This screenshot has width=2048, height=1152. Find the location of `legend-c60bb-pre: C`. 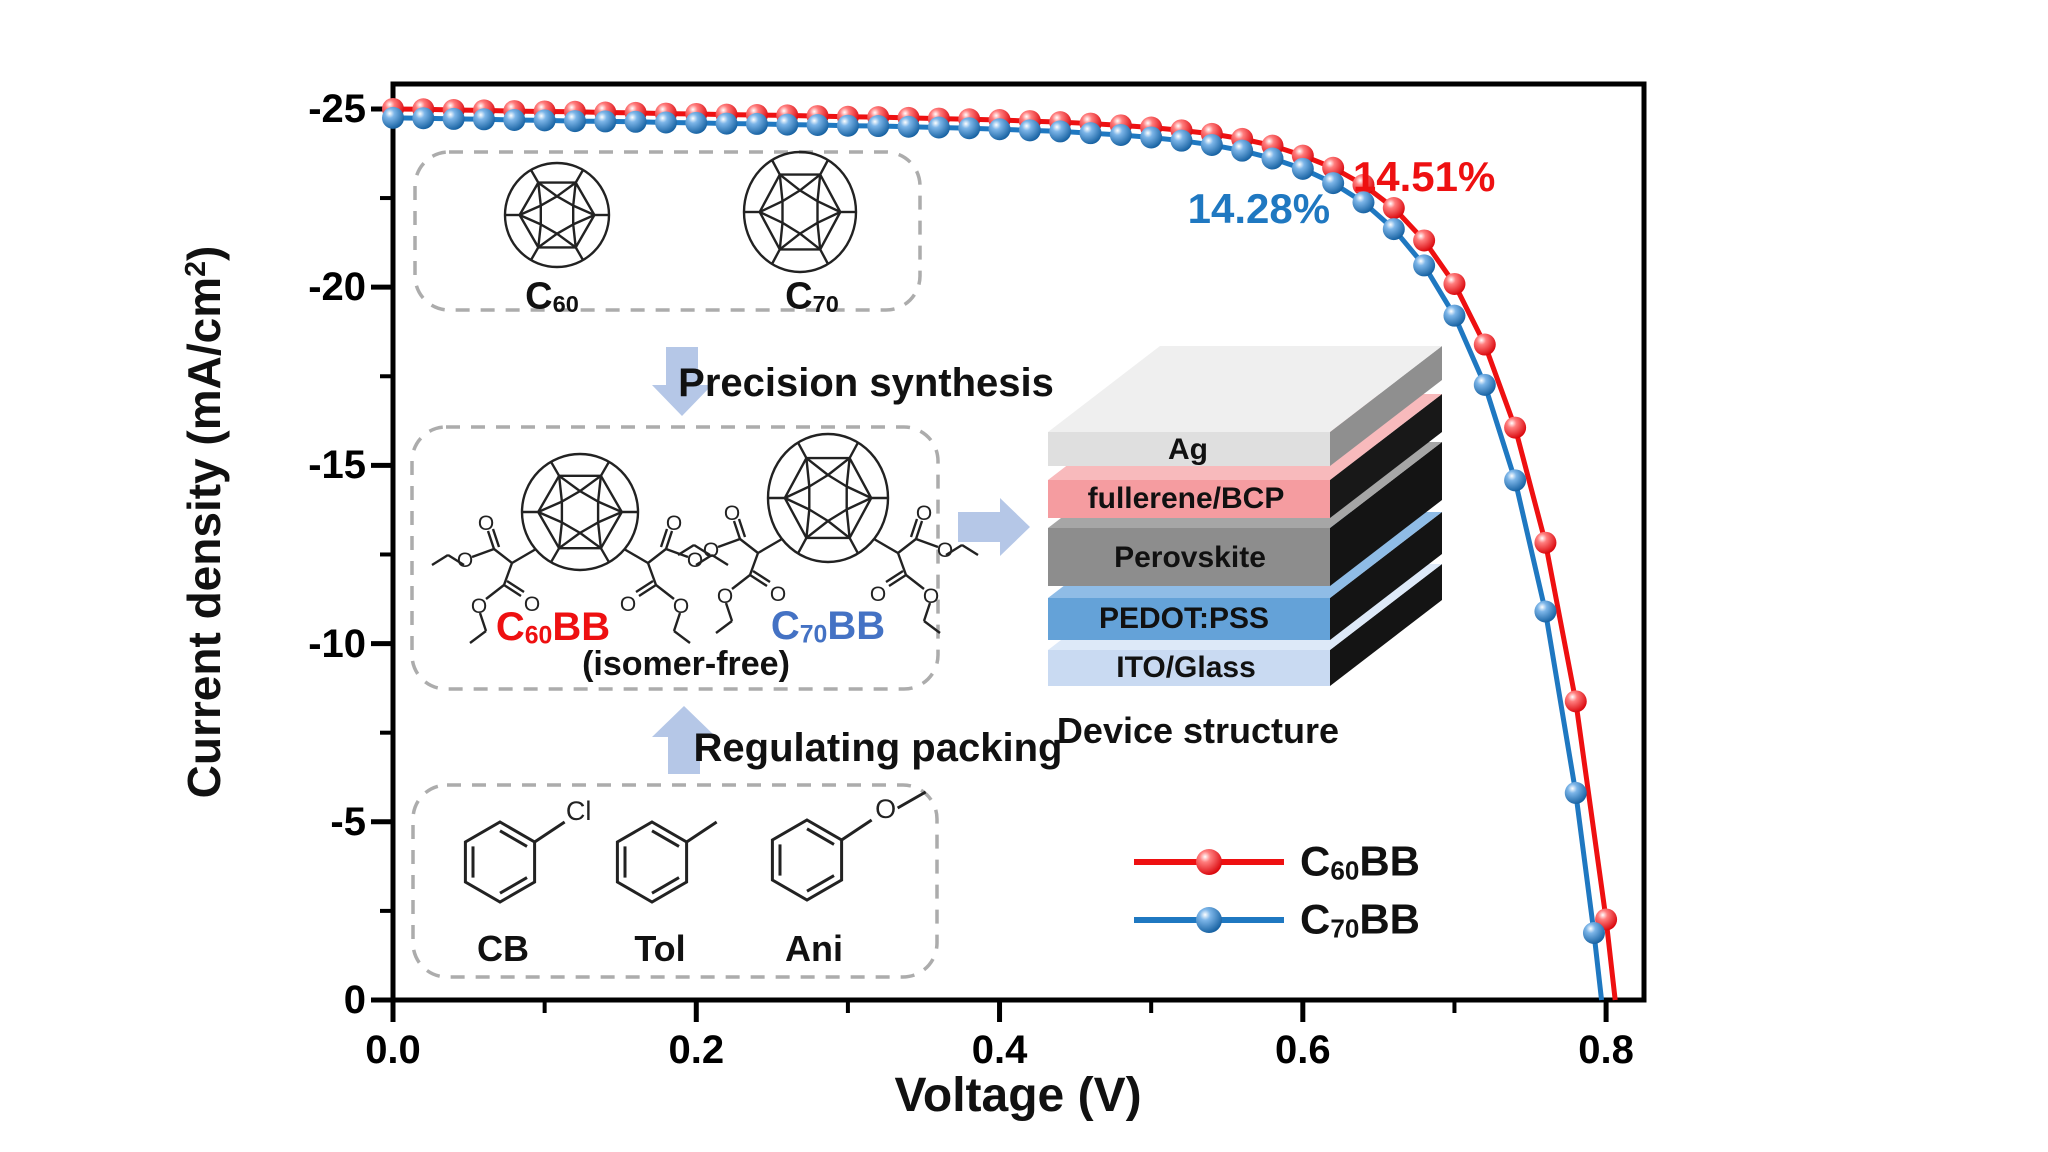

legend-c60bb-pre: C is located at coordinates (1315, 861).